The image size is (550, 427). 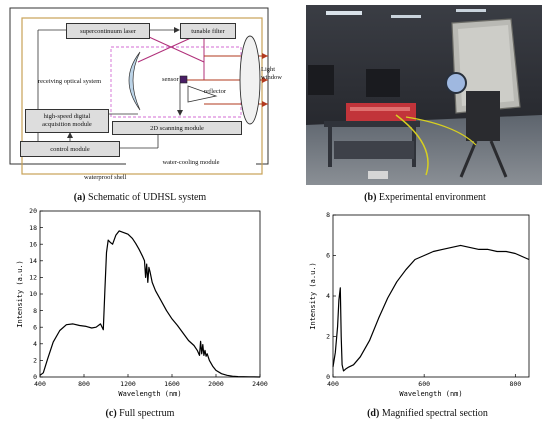 What do you see at coordinates (373, 413) in the screenshot?
I see `caption-d-label: (d)` at bounding box center [373, 413].